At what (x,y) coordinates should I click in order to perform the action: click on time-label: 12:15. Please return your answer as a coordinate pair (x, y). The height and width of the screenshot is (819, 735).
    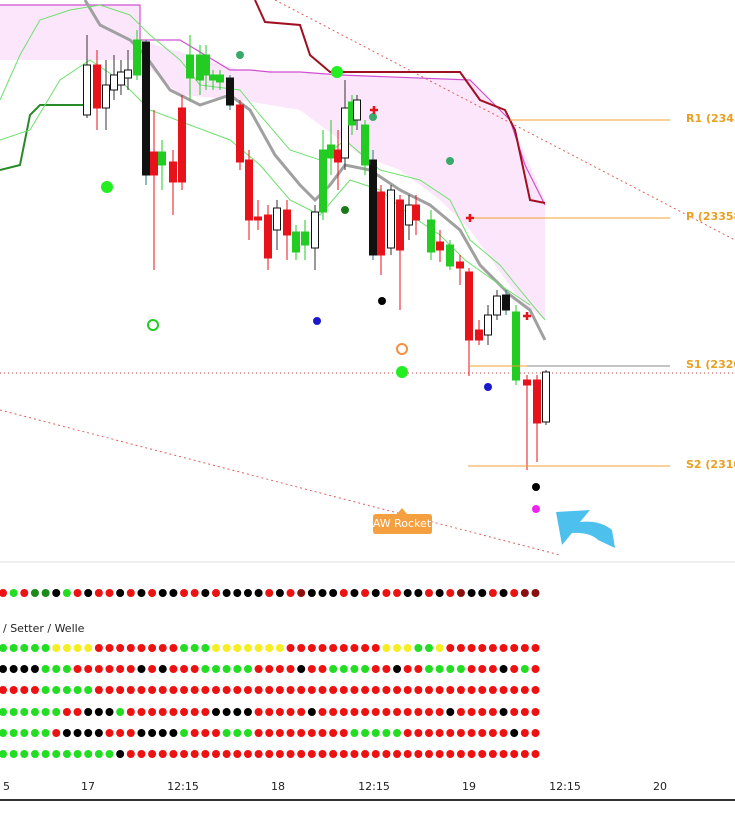
    Looking at the image, I should click on (374, 786).